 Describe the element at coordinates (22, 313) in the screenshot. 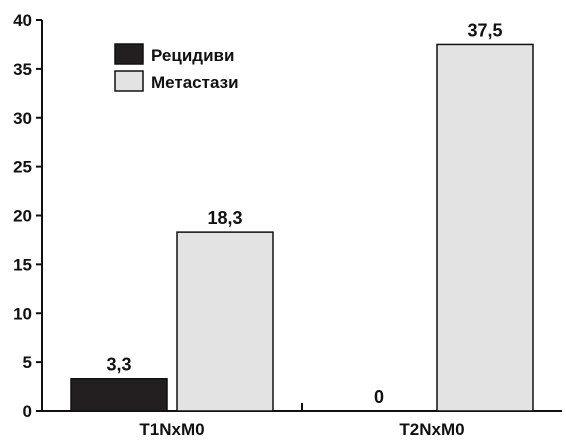

I see `y-tick-label: 10` at that location.